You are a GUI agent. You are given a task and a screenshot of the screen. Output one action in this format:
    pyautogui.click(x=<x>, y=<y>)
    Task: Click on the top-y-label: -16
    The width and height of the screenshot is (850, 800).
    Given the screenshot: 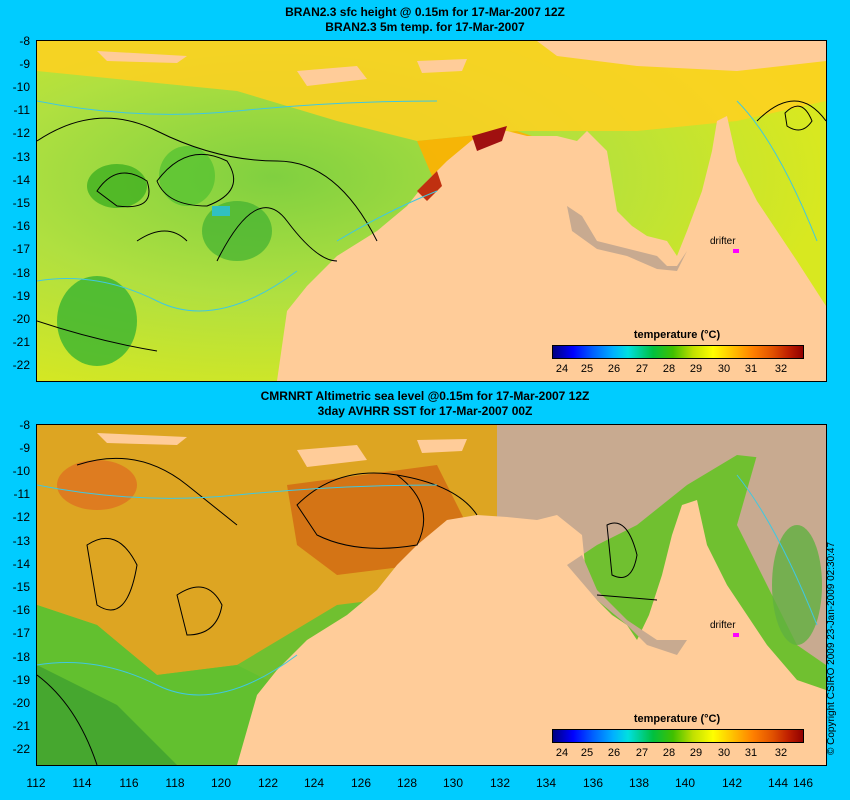 What is the action you would take?
    pyautogui.click(x=21, y=226)
    